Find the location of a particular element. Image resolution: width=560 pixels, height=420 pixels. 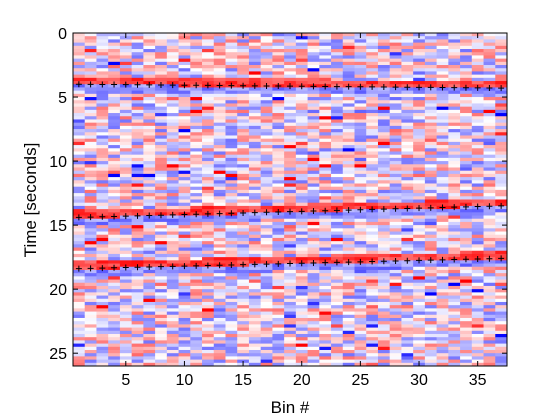

band-2-marker is located at coordinates (442, 207).